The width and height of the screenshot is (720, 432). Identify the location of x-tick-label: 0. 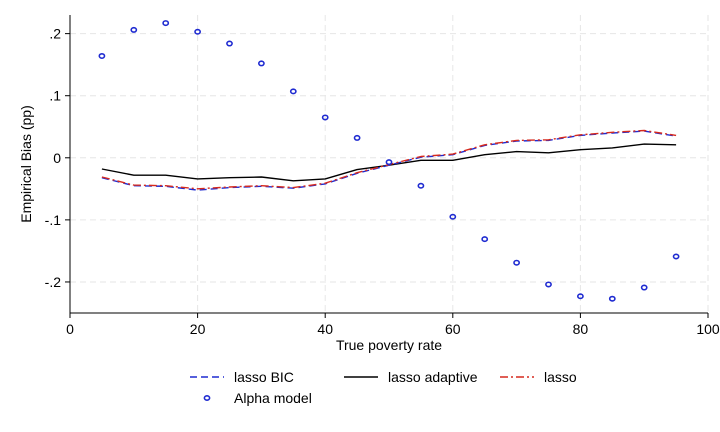
(70, 329).